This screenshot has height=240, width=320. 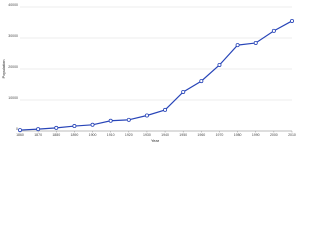 I want to click on y-tick-label: 0, so click(x=17, y=129).